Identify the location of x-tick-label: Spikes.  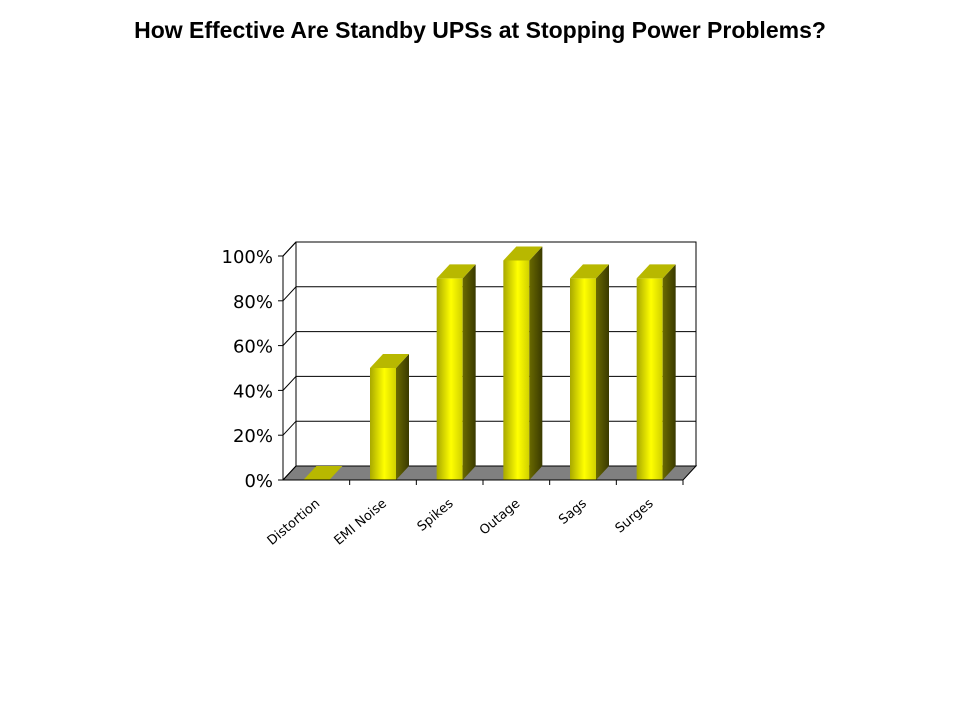
(436, 515).